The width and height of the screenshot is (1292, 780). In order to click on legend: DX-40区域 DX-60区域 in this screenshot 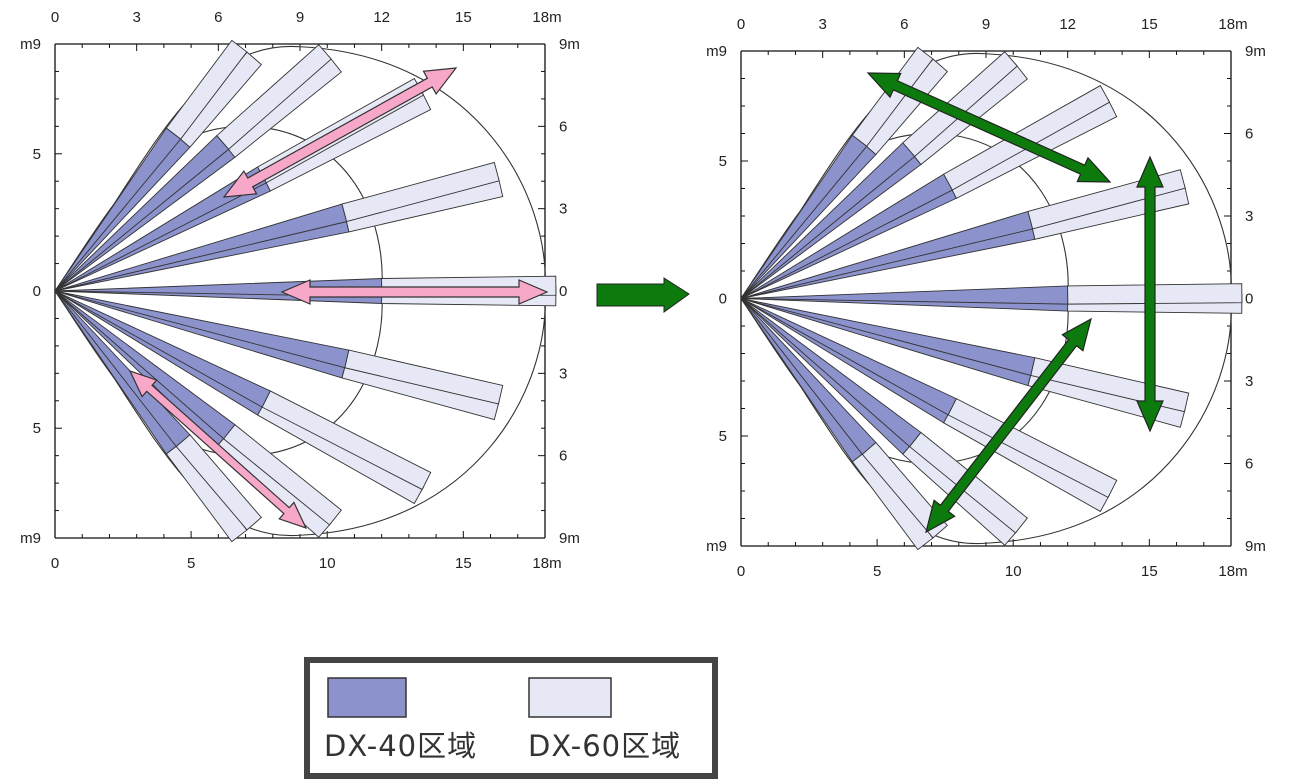, I will do `click(511, 718)`.